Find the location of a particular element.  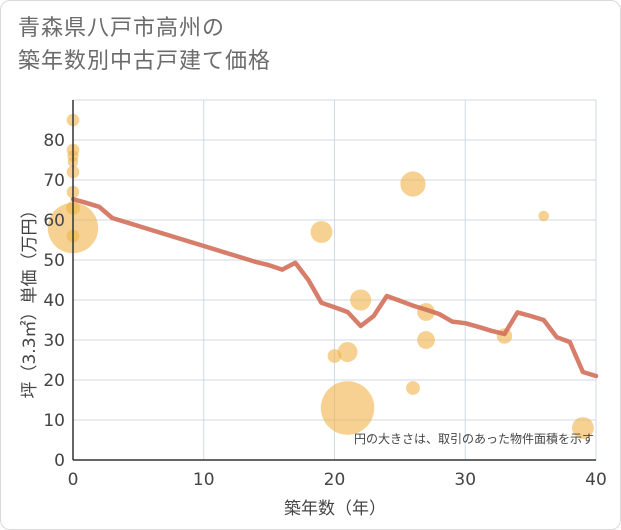

x-tick-label: 30 is located at coordinates (465, 480).